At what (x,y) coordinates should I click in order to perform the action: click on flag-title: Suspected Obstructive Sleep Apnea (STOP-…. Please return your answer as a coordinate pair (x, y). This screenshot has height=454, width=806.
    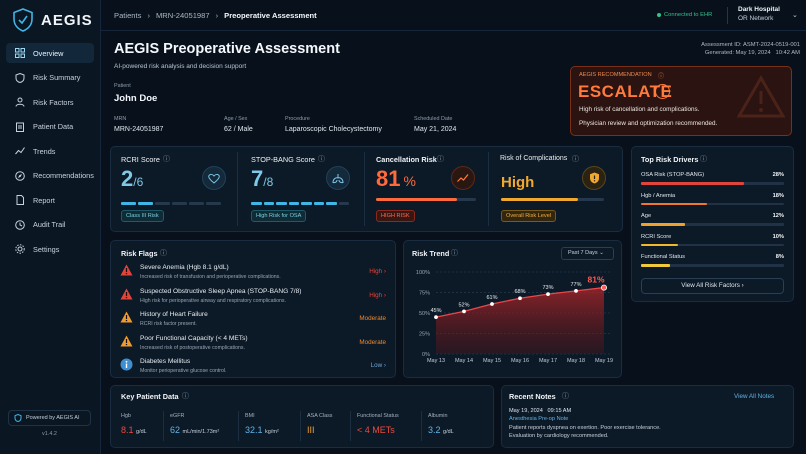
    Looking at the image, I should click on (221, 291).